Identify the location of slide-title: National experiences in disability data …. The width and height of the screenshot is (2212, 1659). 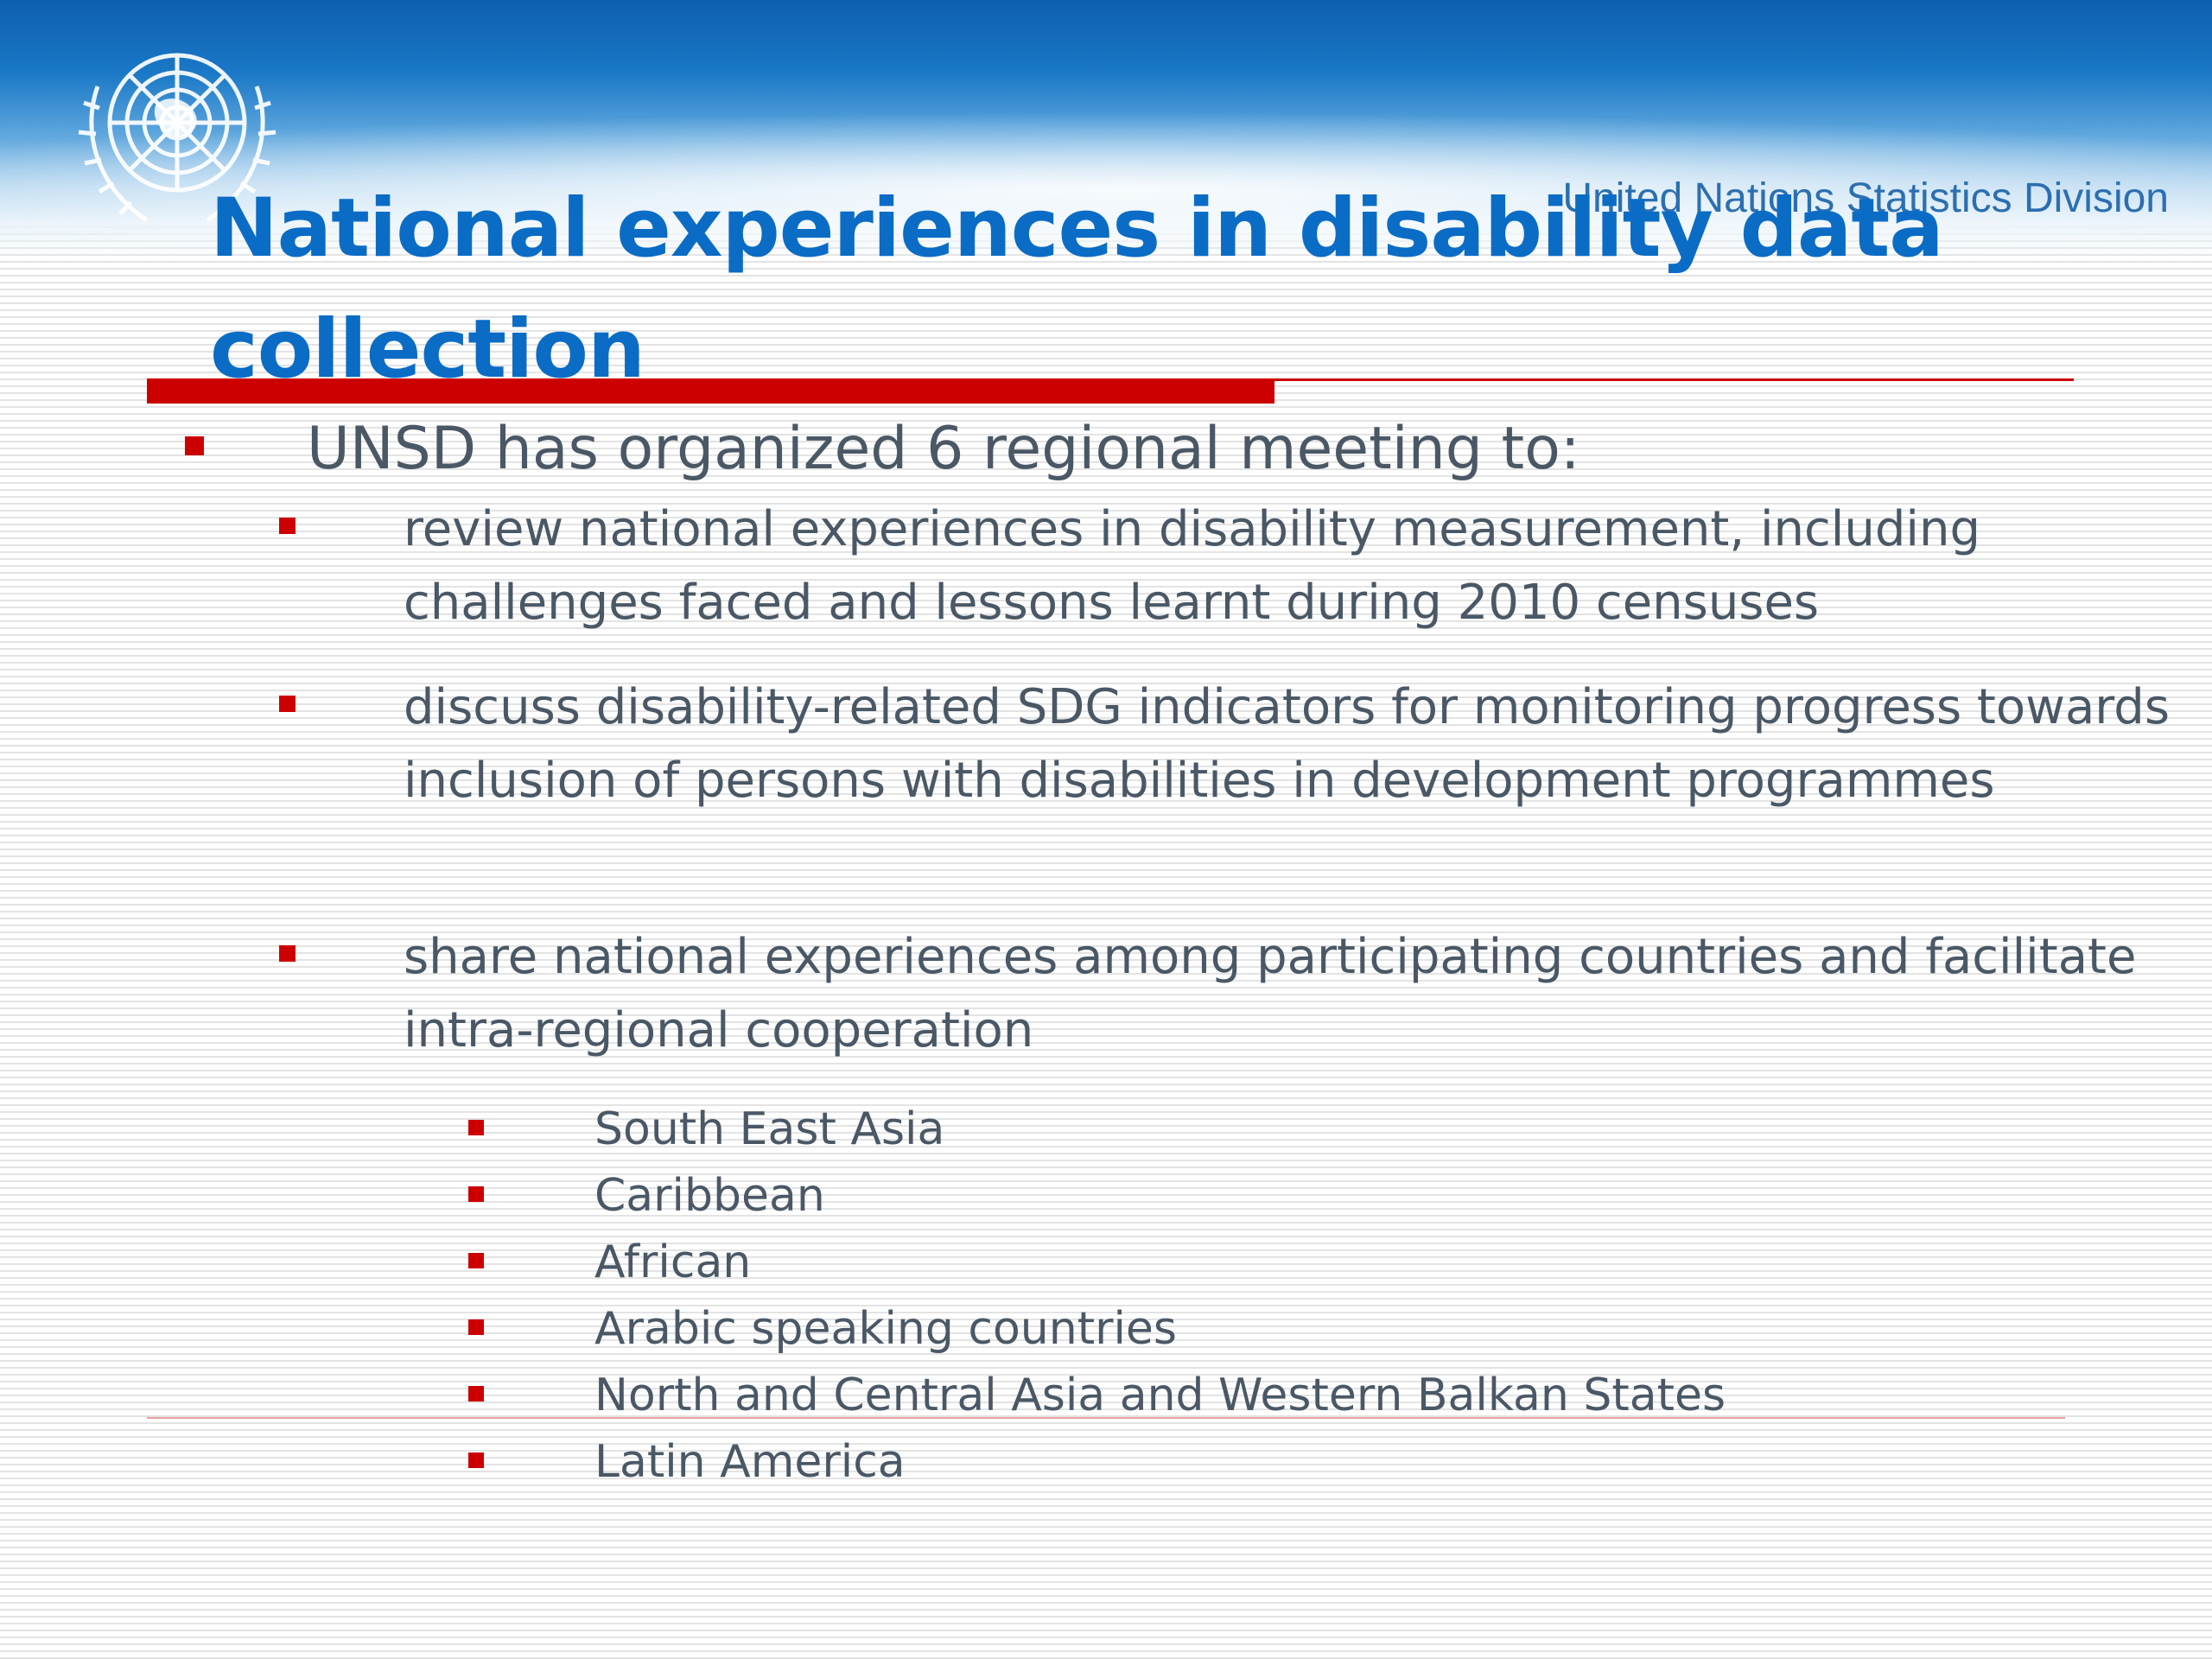
(1077, 289).